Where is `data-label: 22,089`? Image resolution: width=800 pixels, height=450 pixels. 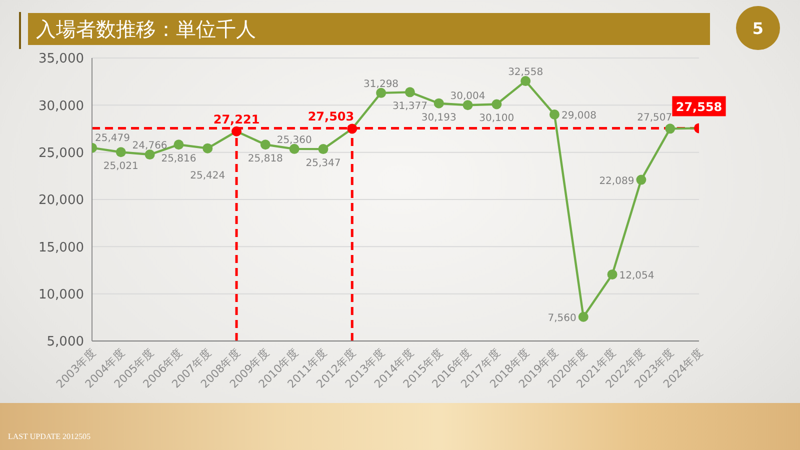 data-label: 22,089 is located at coordinates (616, 181).